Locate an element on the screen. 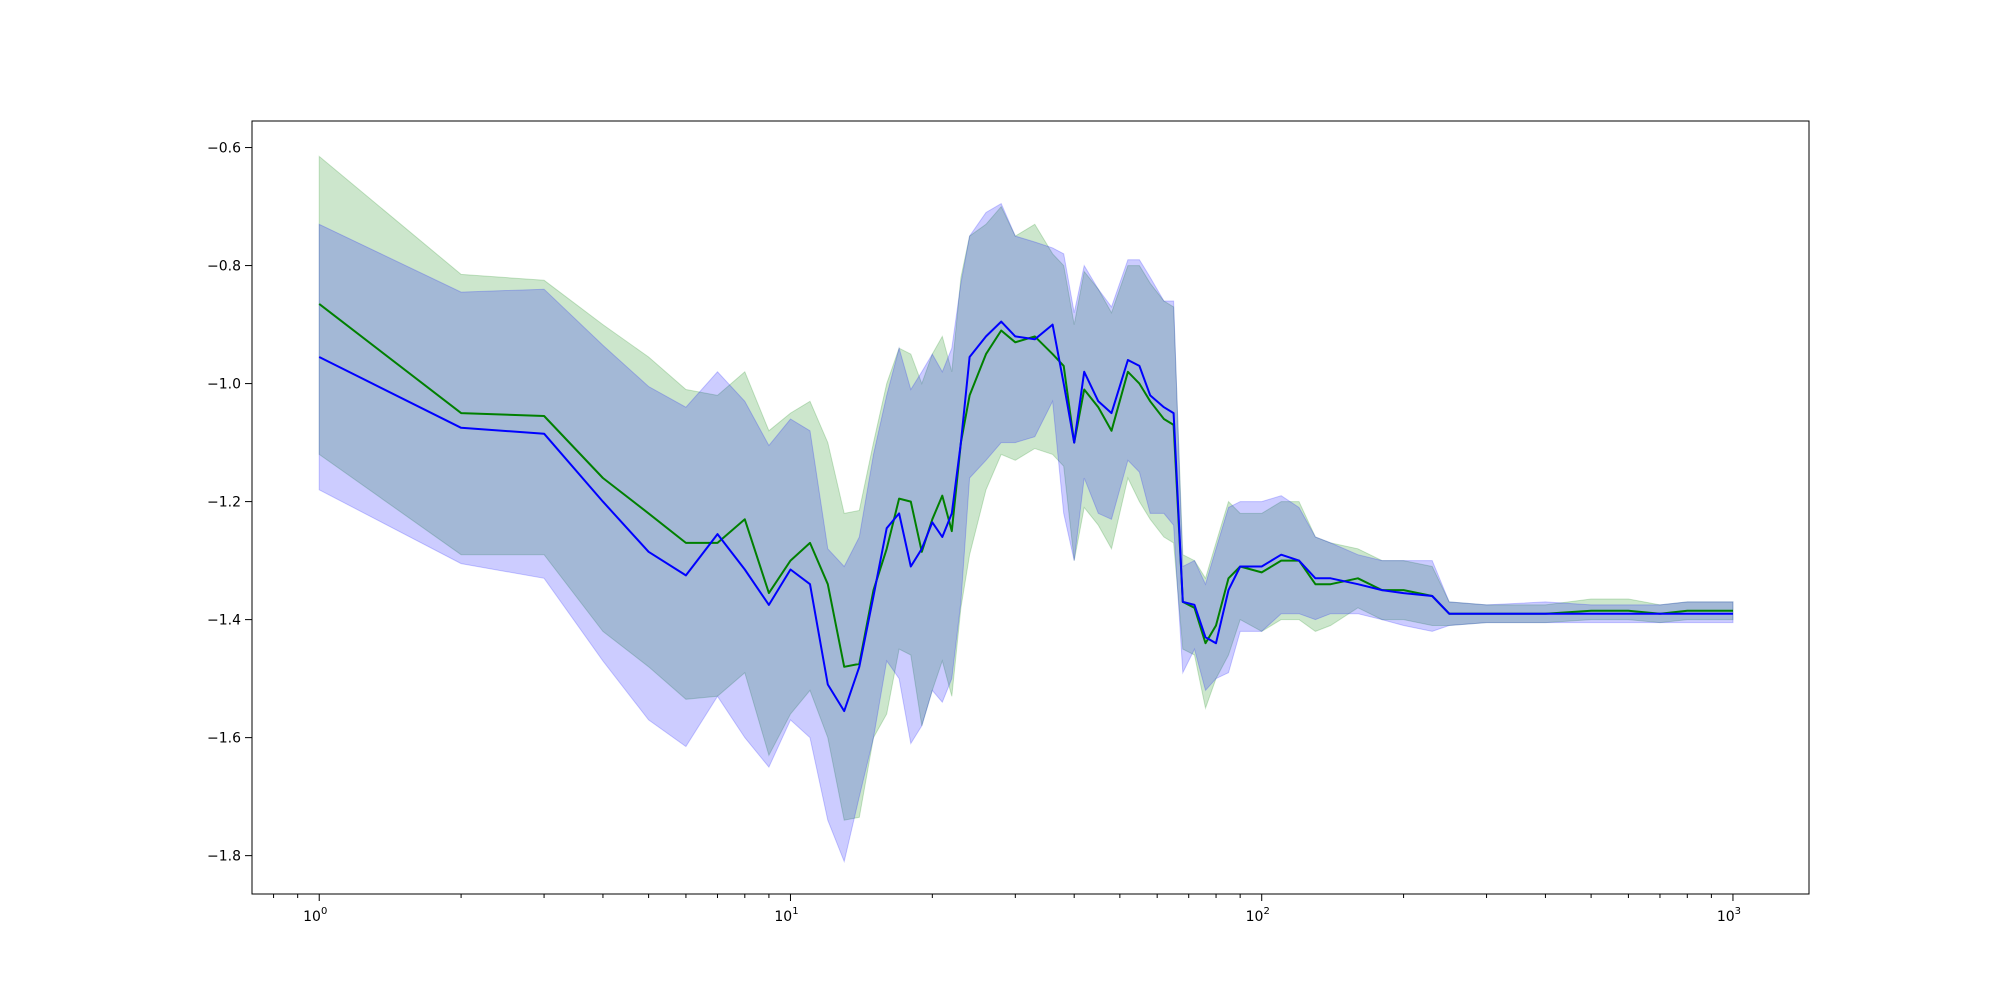 This screenshot has width=2000, height=1000. y-tick-label: −1.0 is located at coordinates (224, 385).